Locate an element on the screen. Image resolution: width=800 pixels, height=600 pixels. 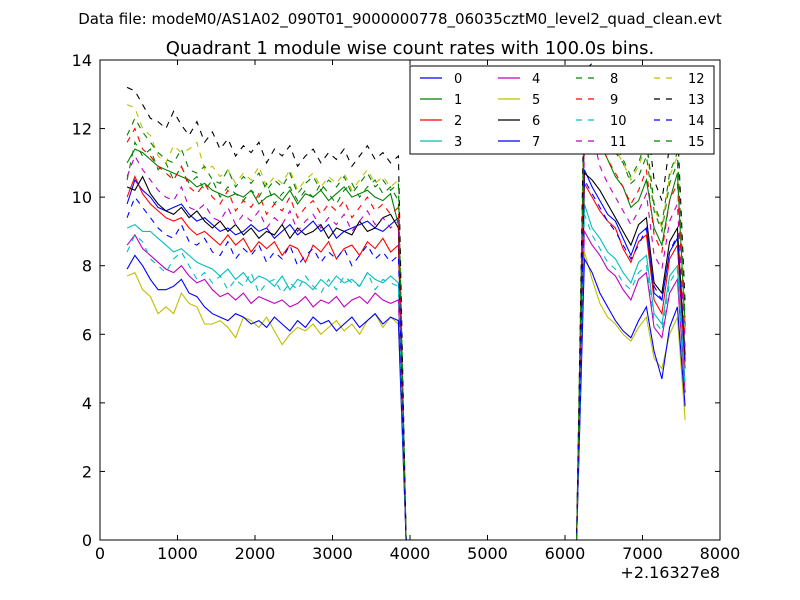
x-tick-label: 1000 is located at coordinates (177, 553).